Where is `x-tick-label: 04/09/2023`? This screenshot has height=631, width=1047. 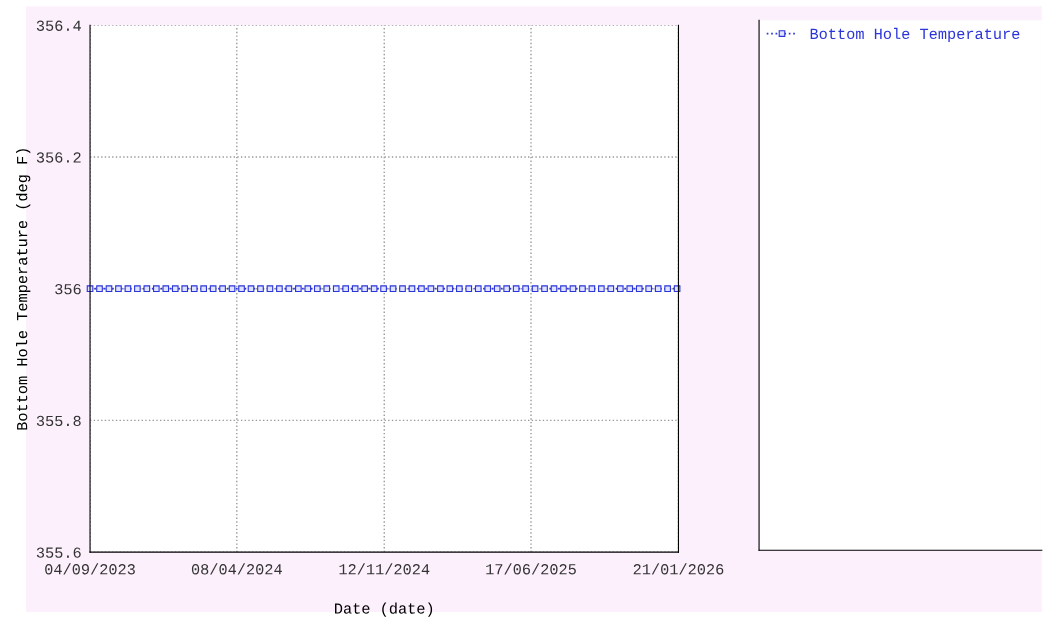 x-tick-label: 04/09/2023 is located at coordinates (90, 569).